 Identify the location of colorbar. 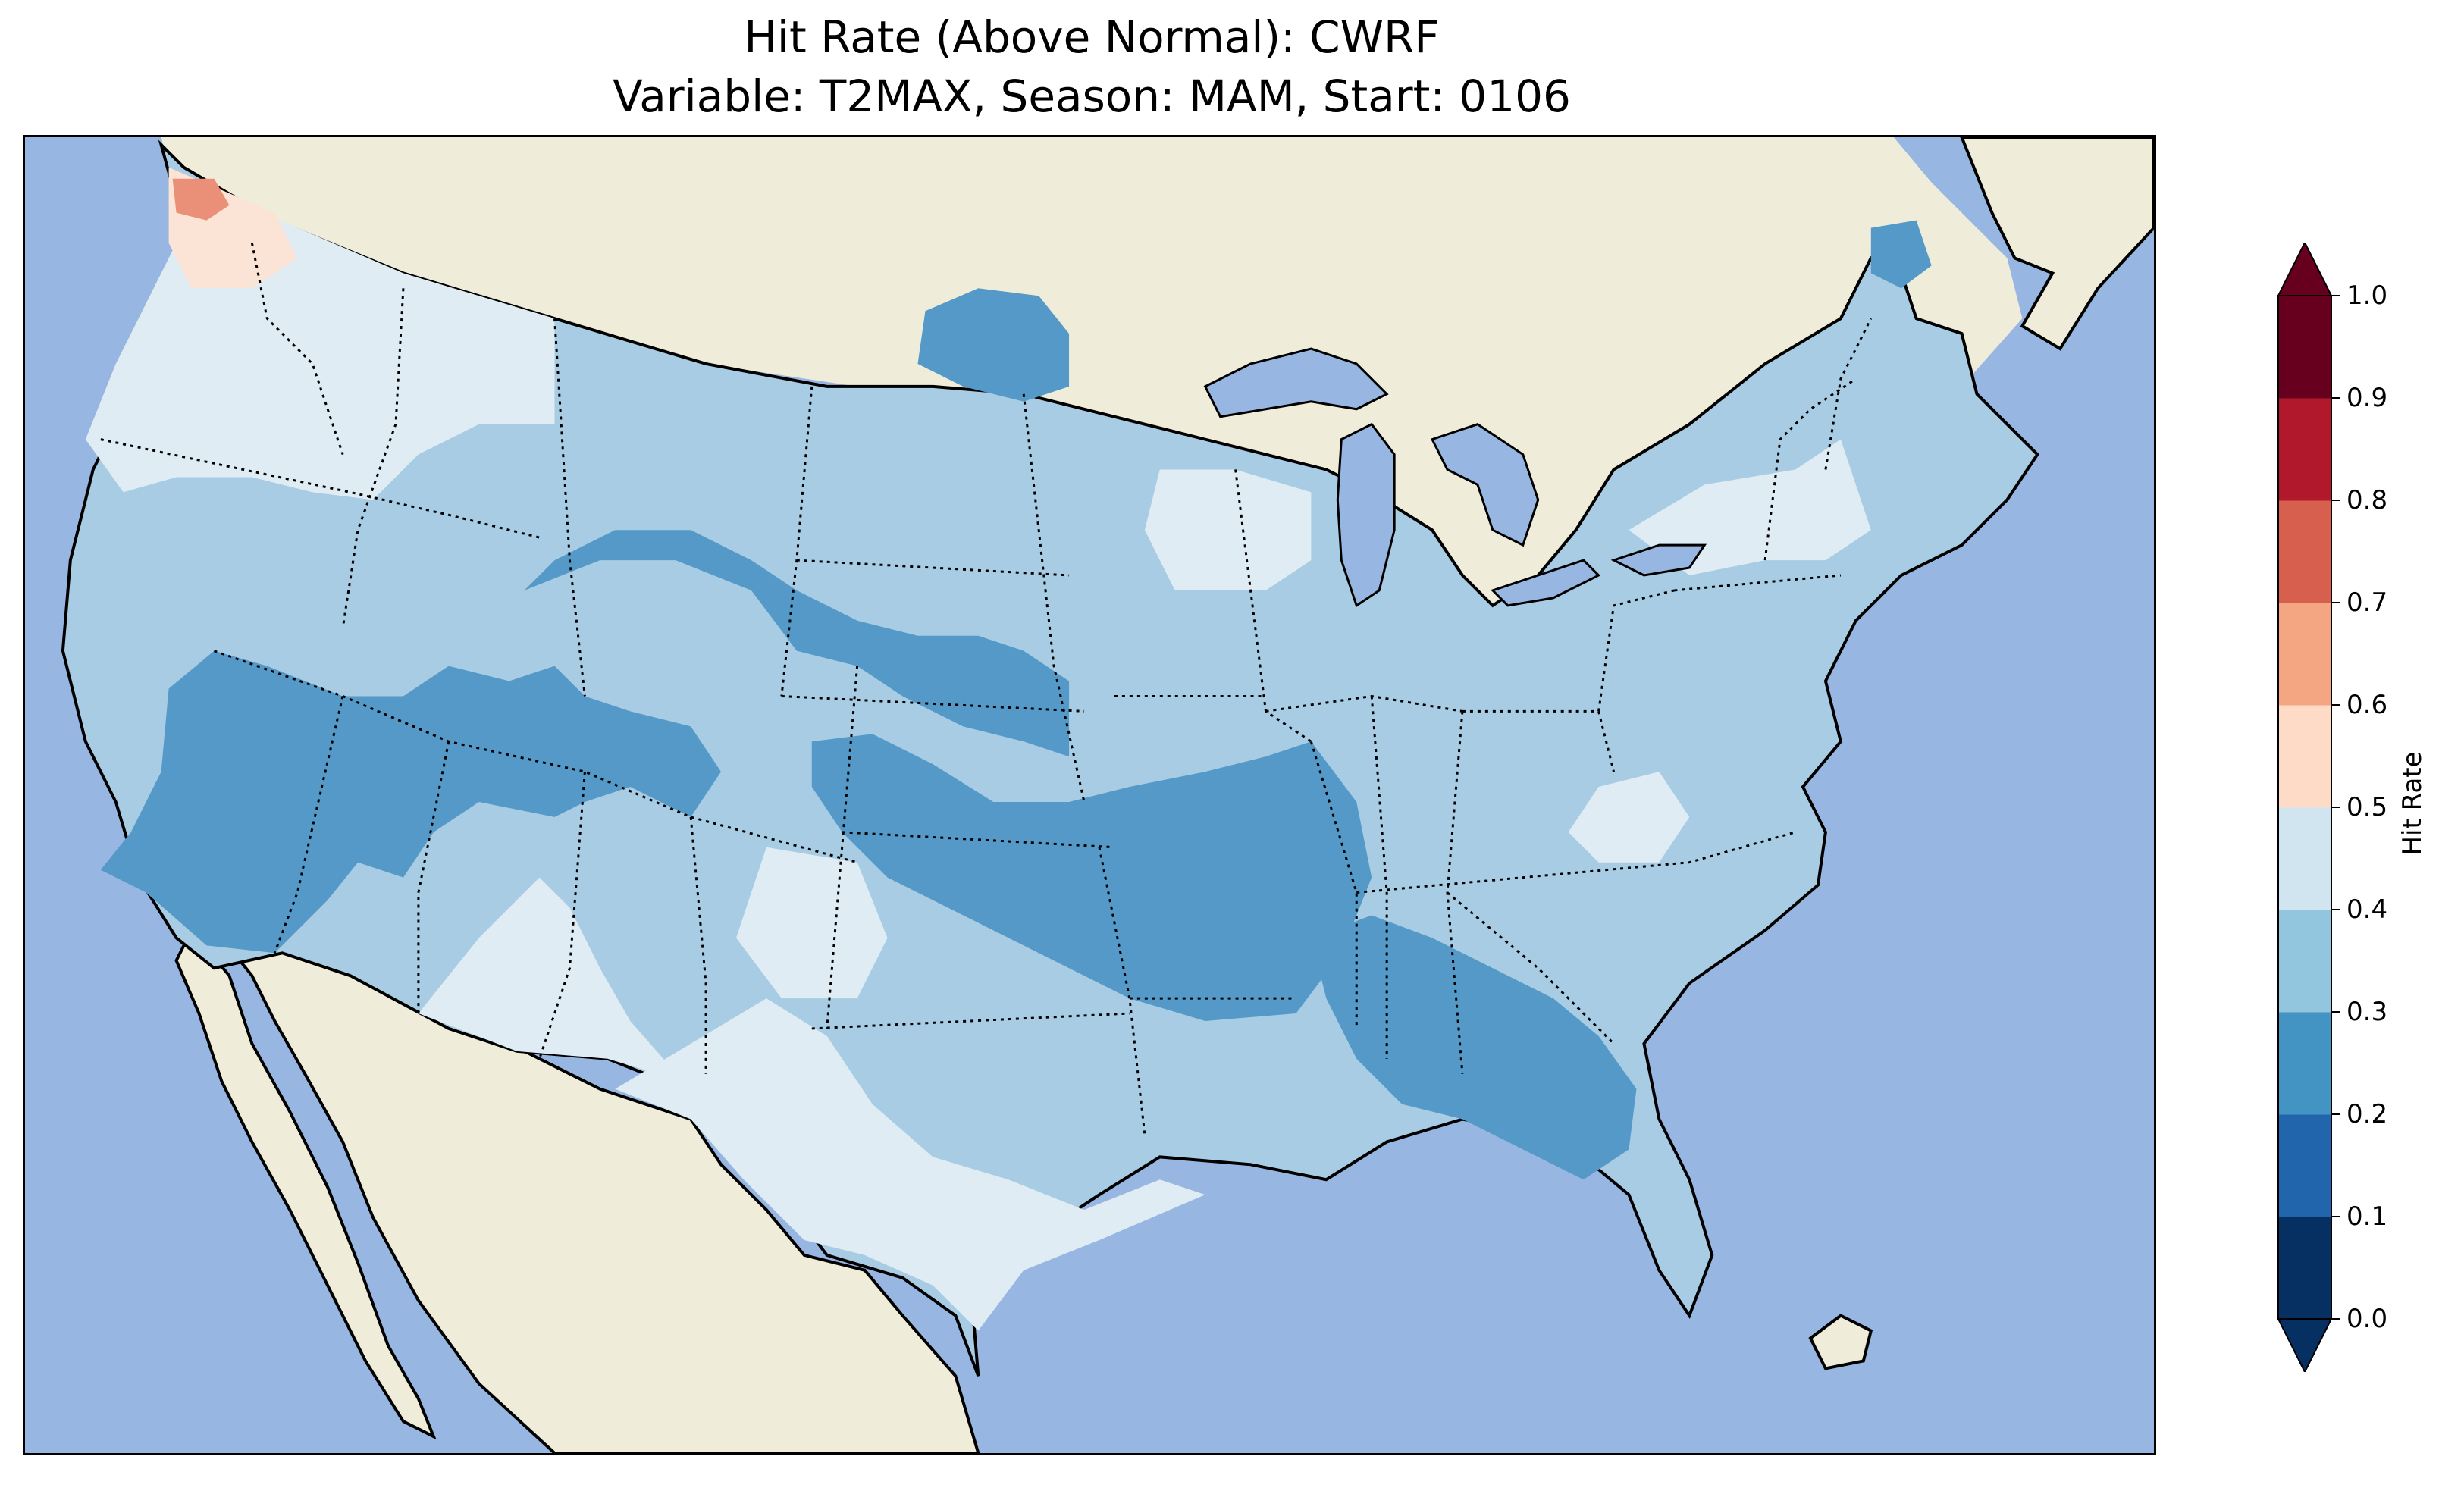
(2357, 807).